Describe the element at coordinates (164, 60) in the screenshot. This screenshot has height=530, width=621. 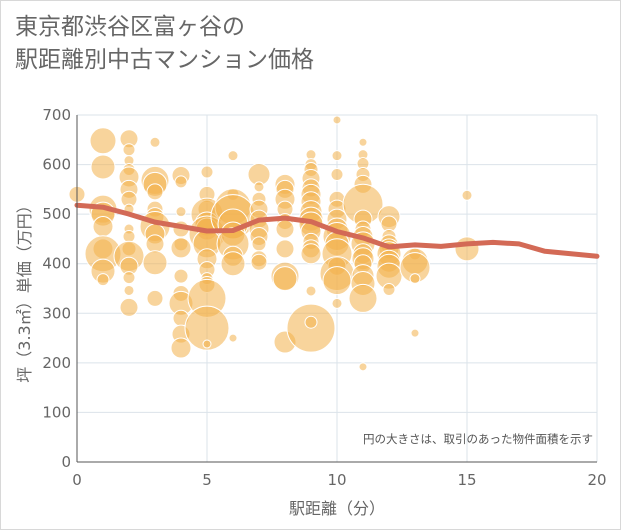
I see `chart-title-line-2: 駅距離別中古マンション価格` at that location.